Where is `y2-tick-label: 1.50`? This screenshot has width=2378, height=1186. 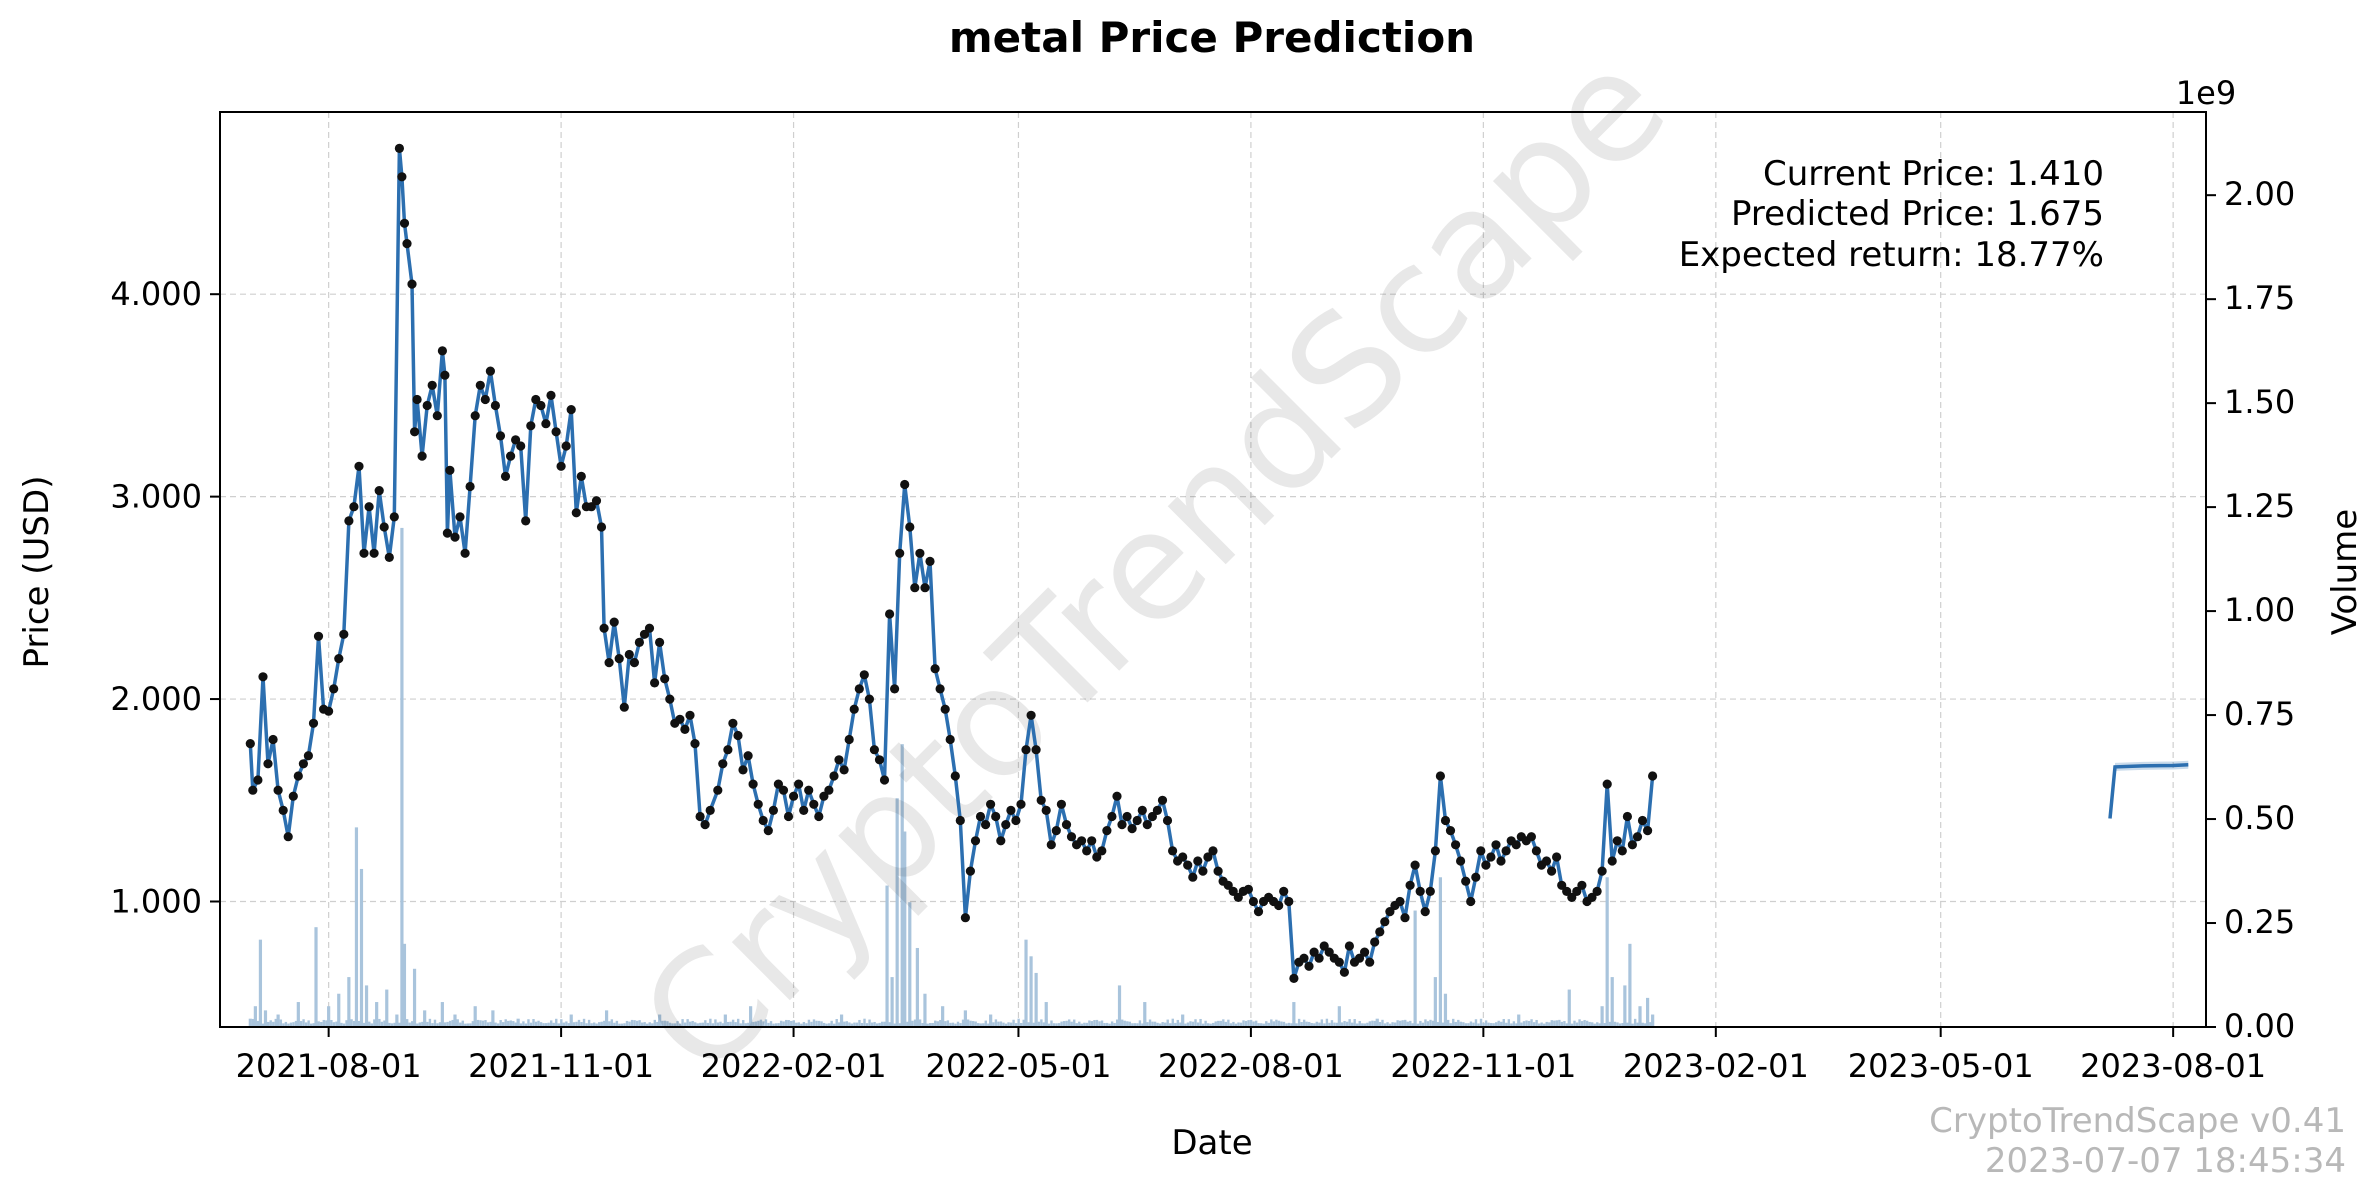 y2-tick-label: 1.50 is located at coordinates (2259, 402).